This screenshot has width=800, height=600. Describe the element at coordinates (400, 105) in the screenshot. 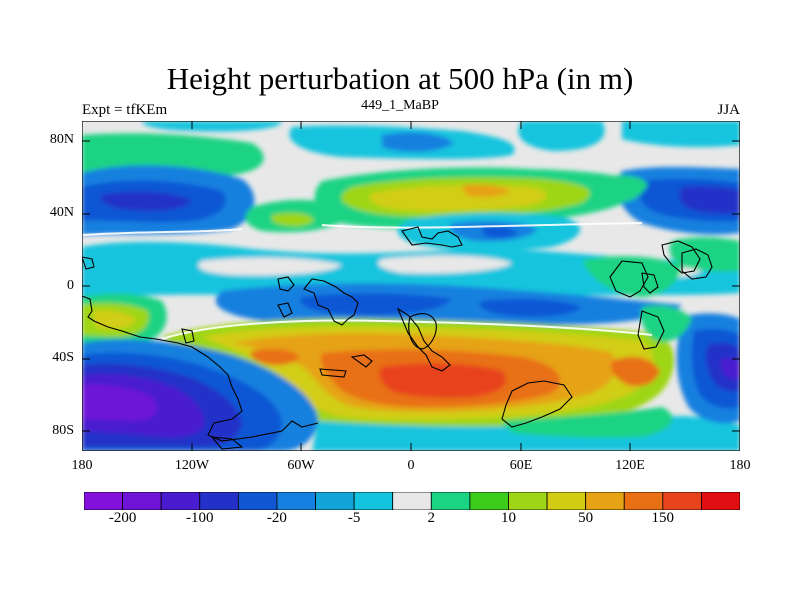

I see `run-label: 449_1_MaBP` at that location.